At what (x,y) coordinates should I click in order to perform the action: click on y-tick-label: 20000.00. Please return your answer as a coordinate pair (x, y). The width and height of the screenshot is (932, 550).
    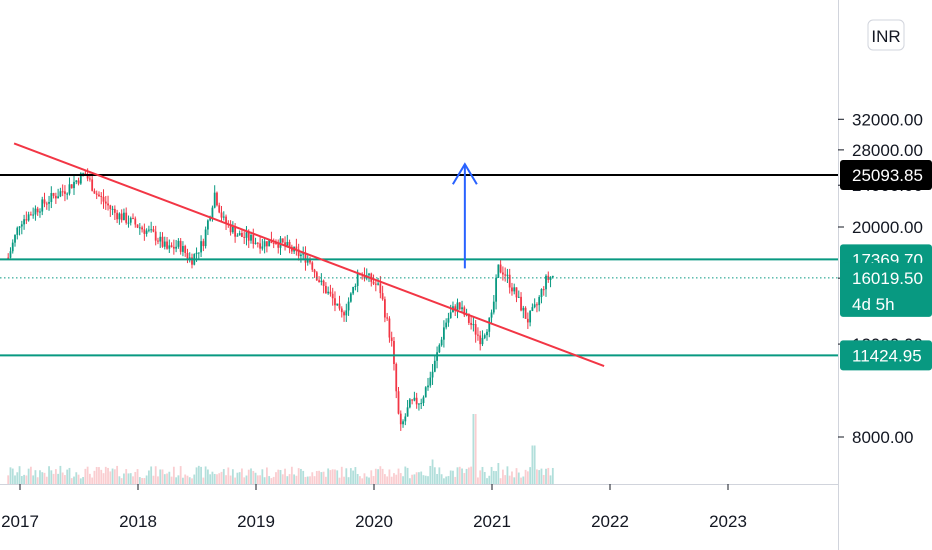
    Looking at the image, I should click on (887, 227).